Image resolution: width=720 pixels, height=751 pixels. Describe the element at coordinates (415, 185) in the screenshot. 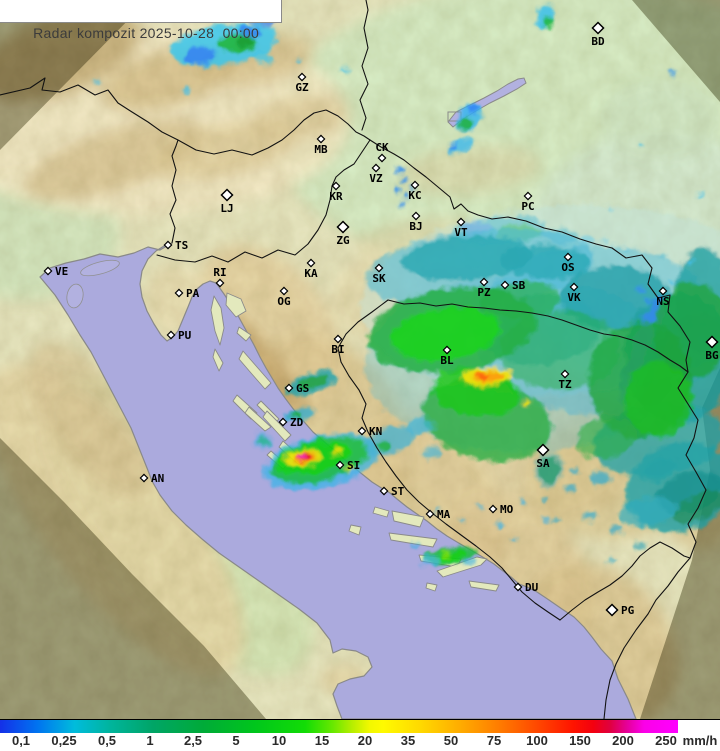

I see `city-marker-kc` at that location.